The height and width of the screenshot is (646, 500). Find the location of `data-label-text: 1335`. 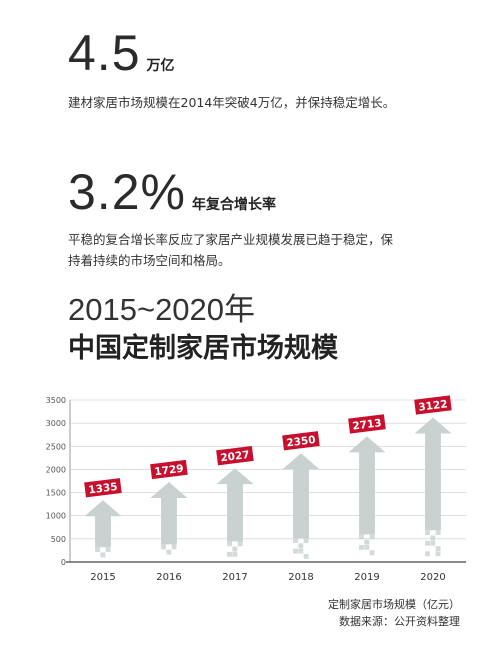

data-label-text: 1335 is located at coordinates (103, 488).